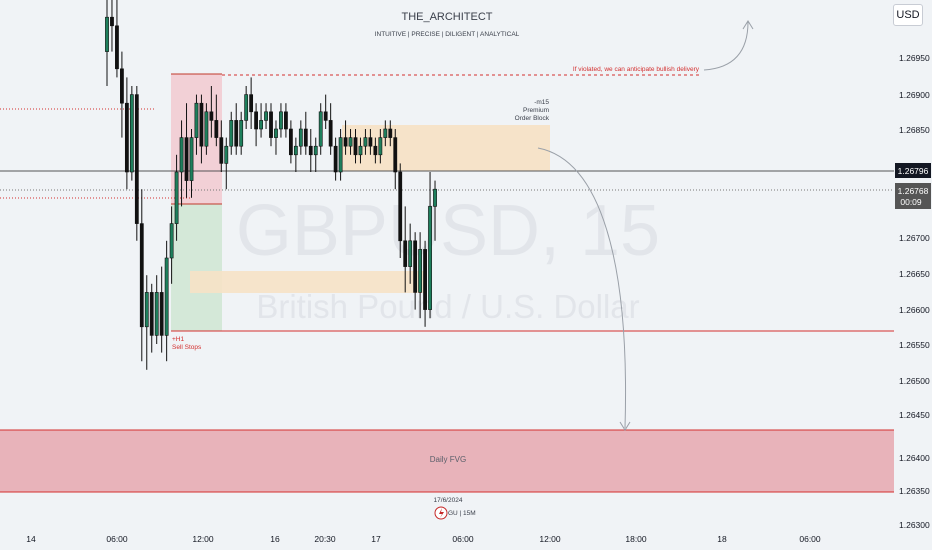  I want to click on order-block-line-1: -m15, so click(541, 102).